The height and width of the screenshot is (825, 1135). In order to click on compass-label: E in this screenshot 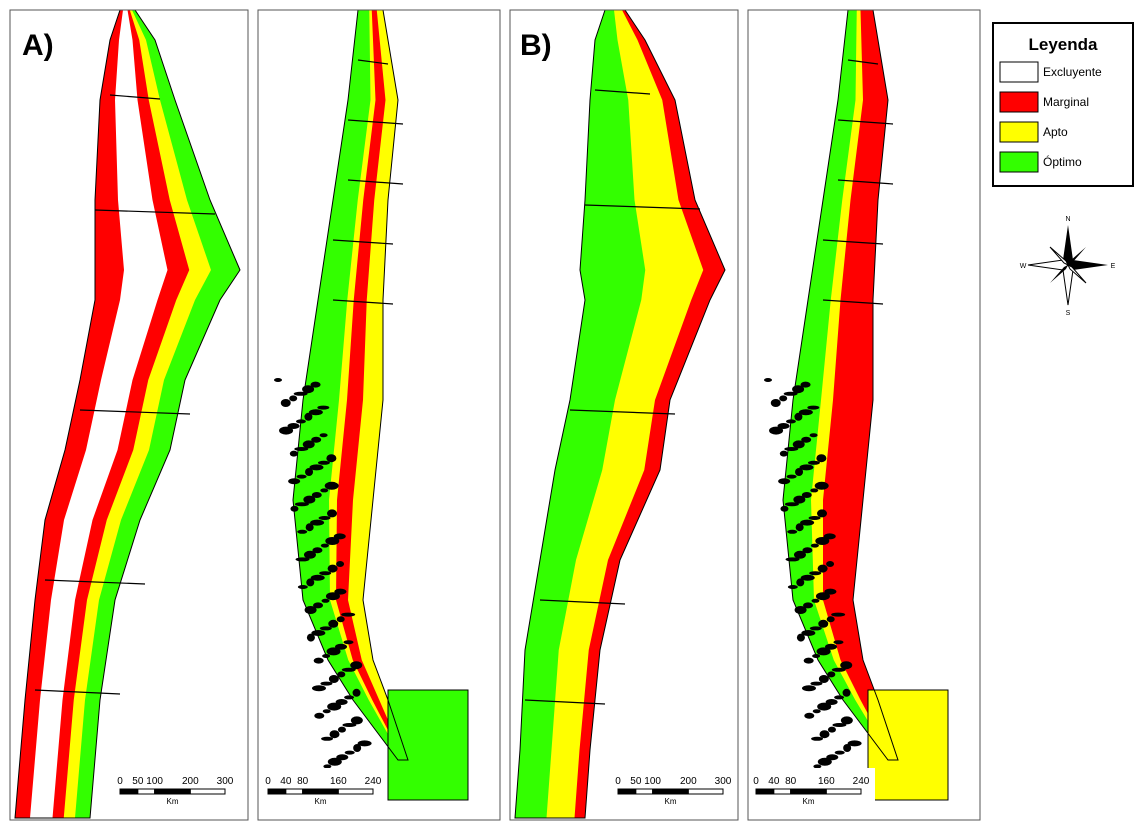, I will do `click(1113, 266)`.